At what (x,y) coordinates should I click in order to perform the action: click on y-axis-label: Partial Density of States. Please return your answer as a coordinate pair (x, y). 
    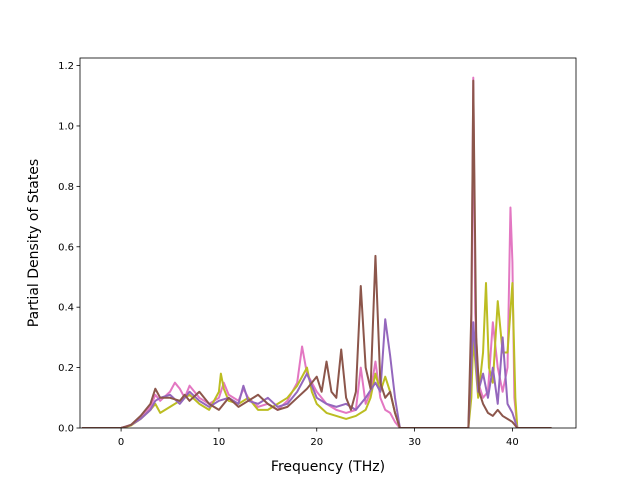
    Looking at the image, I should click on (34, 243).